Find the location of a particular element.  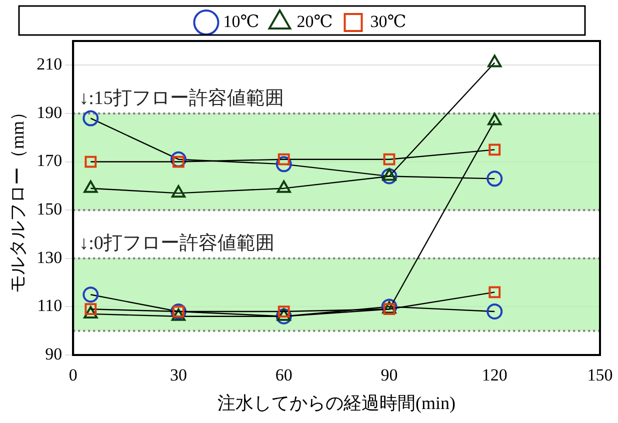

y-tick-label: 150 is located at coordinates (49, 209).